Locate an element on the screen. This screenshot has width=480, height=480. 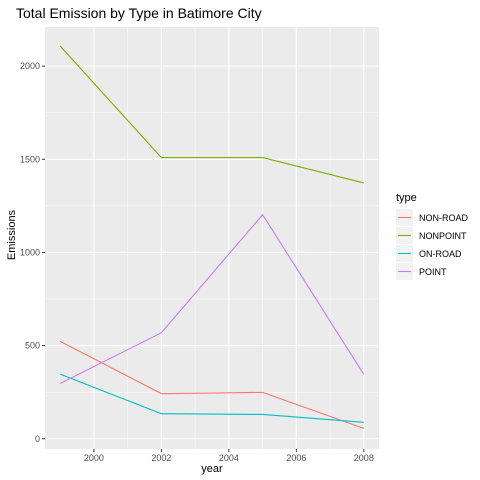
y-tick-label: 0 is located at coordinates (37, 439).